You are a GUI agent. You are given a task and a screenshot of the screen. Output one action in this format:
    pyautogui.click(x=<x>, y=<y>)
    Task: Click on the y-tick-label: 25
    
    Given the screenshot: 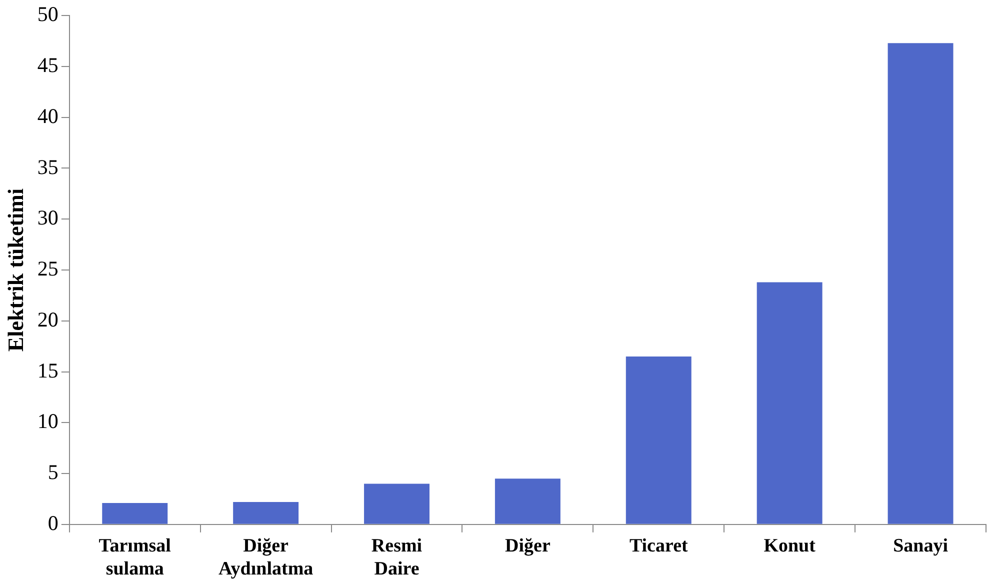 What is the action you would take?
    pyautogui.click(x=47, y=268)
    